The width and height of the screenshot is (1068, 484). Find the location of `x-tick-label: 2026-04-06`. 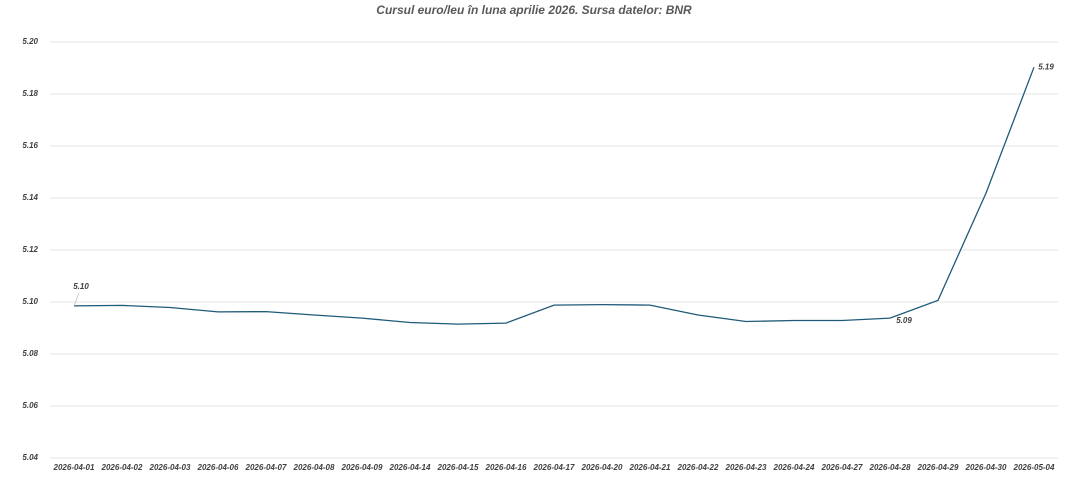

x-tick-label: 2026-04-06 is located at coordinates (218, 467).